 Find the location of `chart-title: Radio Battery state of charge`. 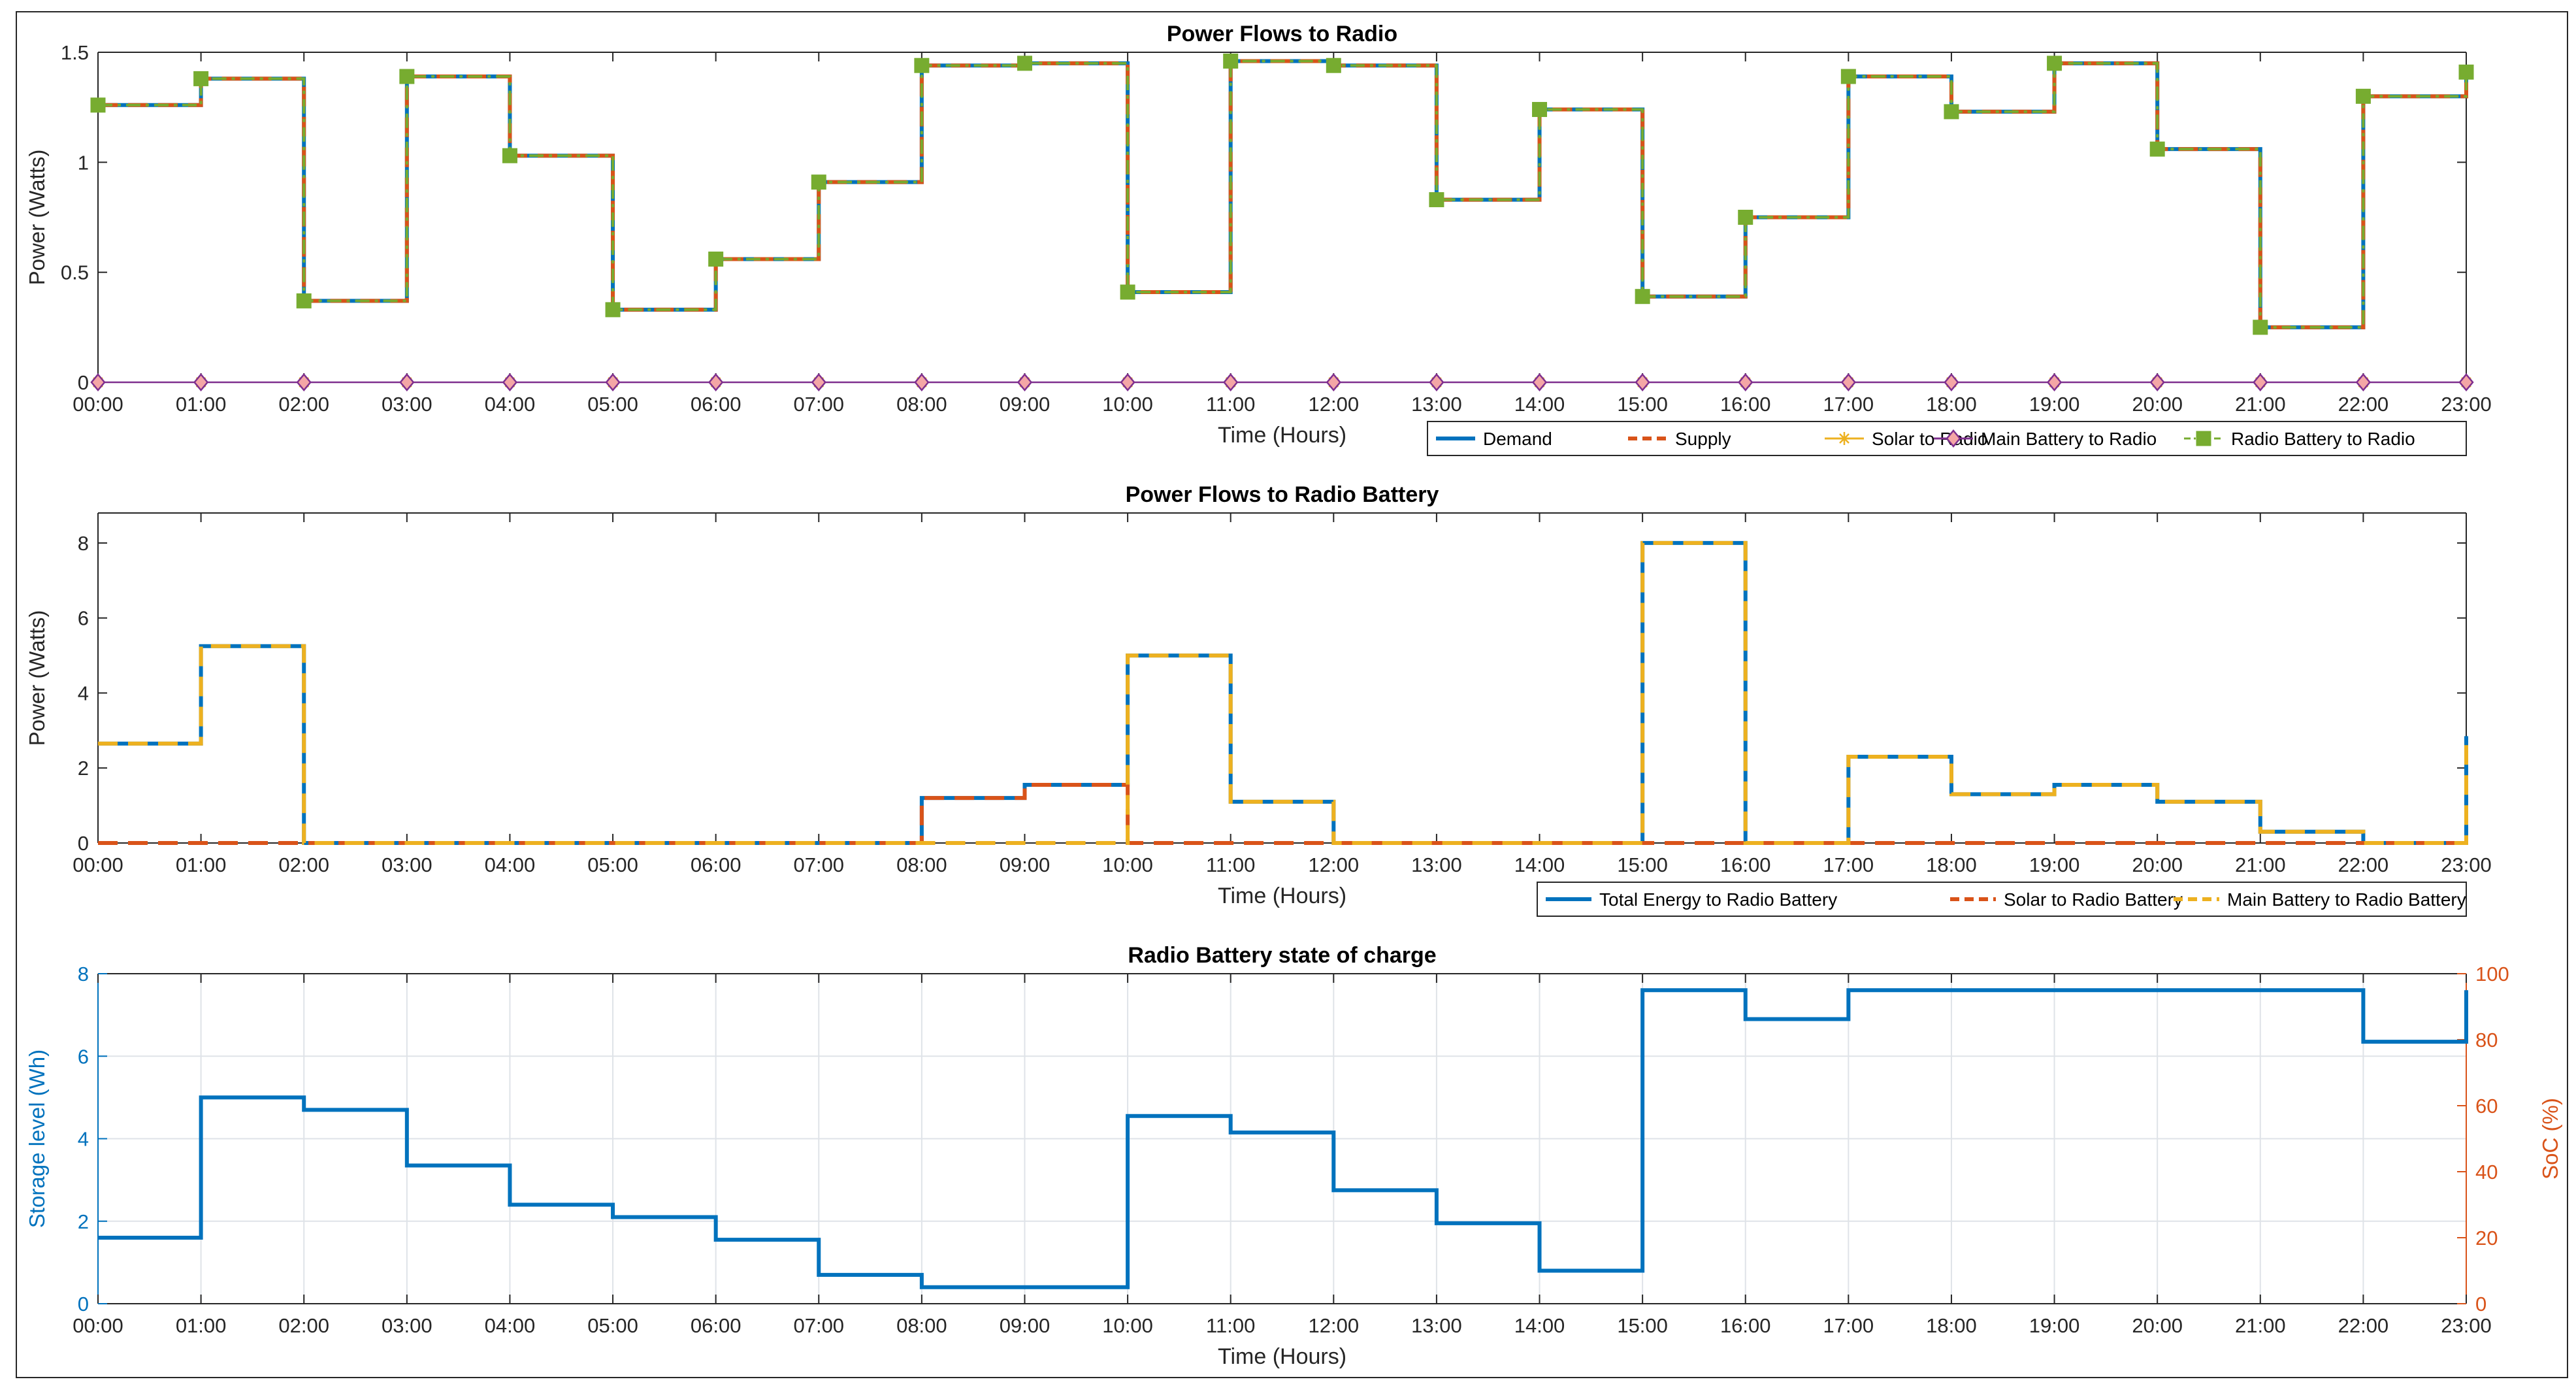

chart-title: Radio Battery state of charge is located at coordinates (1282, 956).